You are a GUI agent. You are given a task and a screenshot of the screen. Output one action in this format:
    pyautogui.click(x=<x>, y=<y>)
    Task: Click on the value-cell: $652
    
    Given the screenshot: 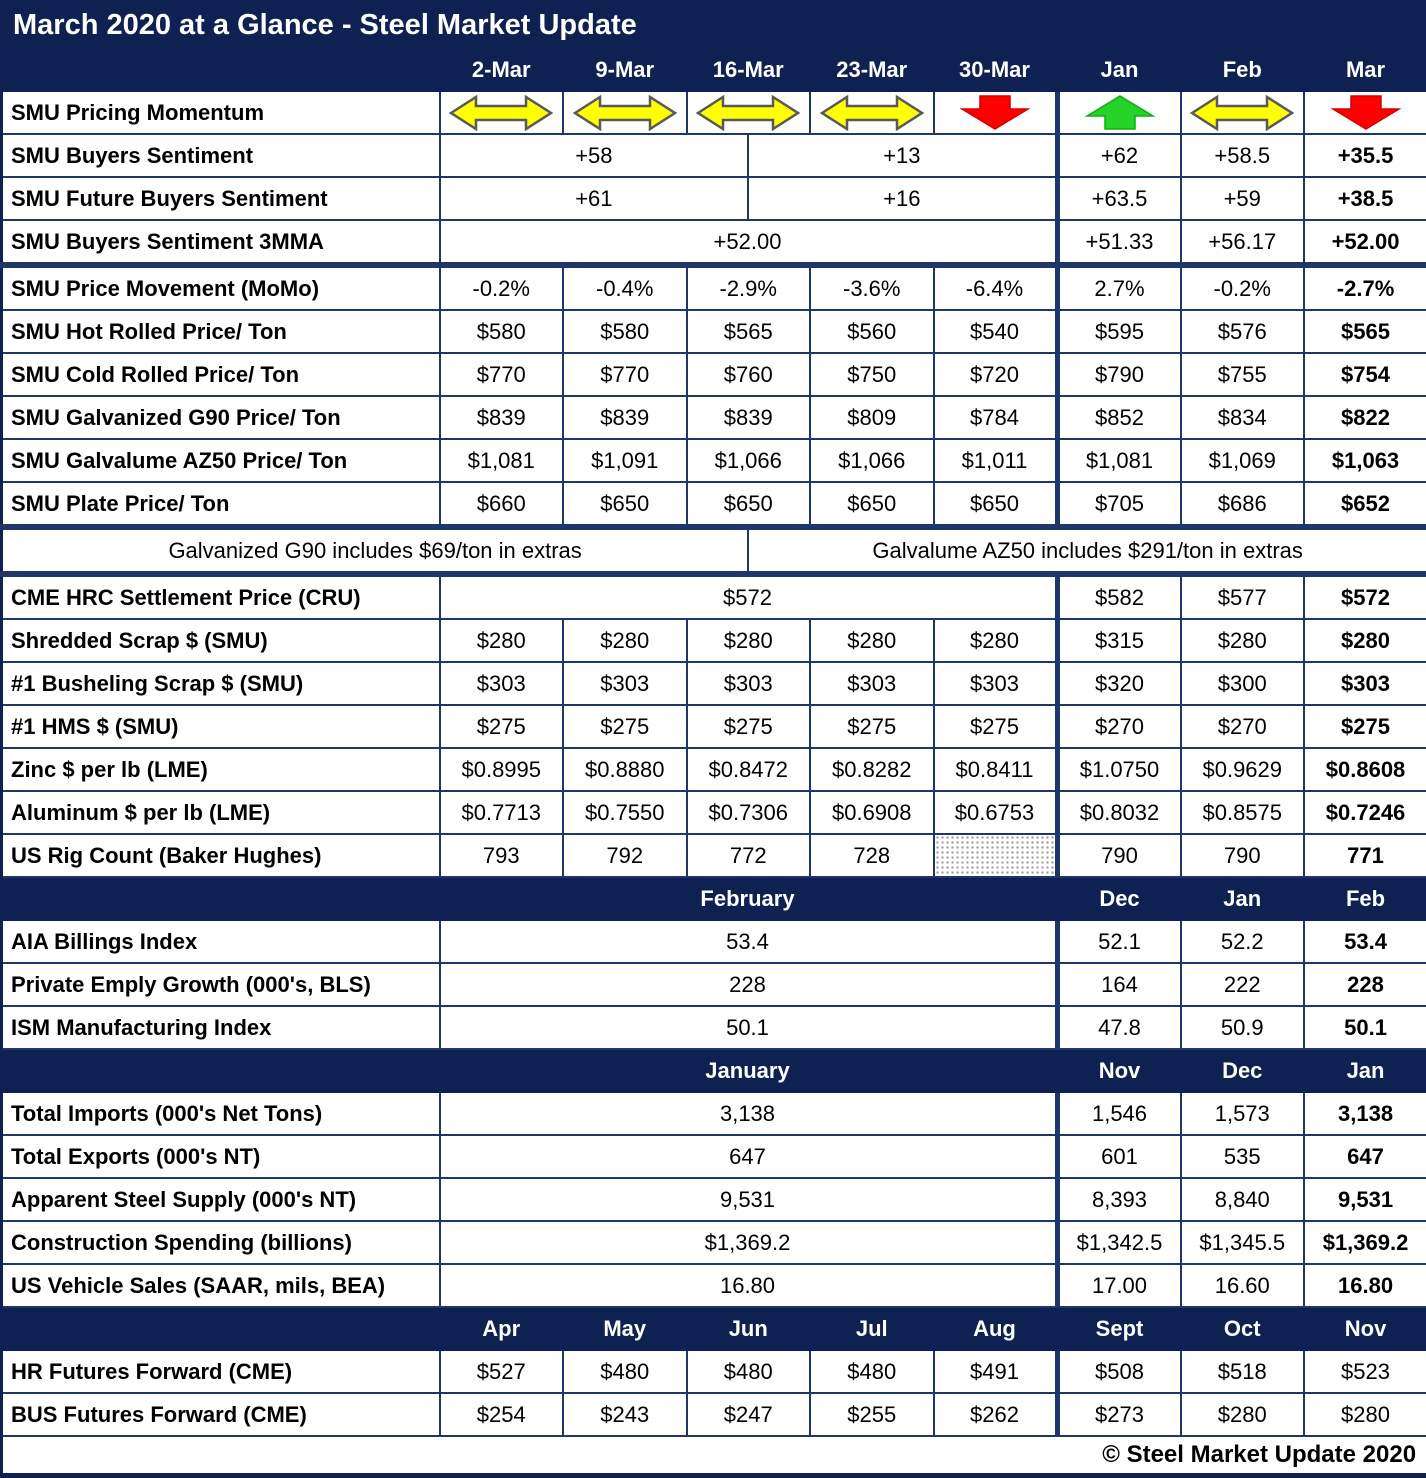 What is the action you would take?
    pyautogui.click(x=1365, y=504)
    